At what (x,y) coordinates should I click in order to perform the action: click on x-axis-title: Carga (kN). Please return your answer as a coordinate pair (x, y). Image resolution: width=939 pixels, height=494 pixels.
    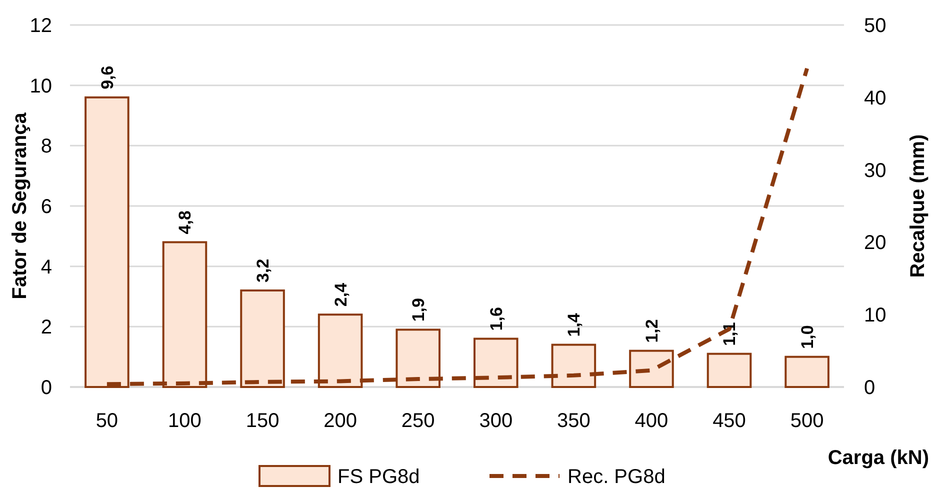
    Looking at the image, I should click on (878, 458).